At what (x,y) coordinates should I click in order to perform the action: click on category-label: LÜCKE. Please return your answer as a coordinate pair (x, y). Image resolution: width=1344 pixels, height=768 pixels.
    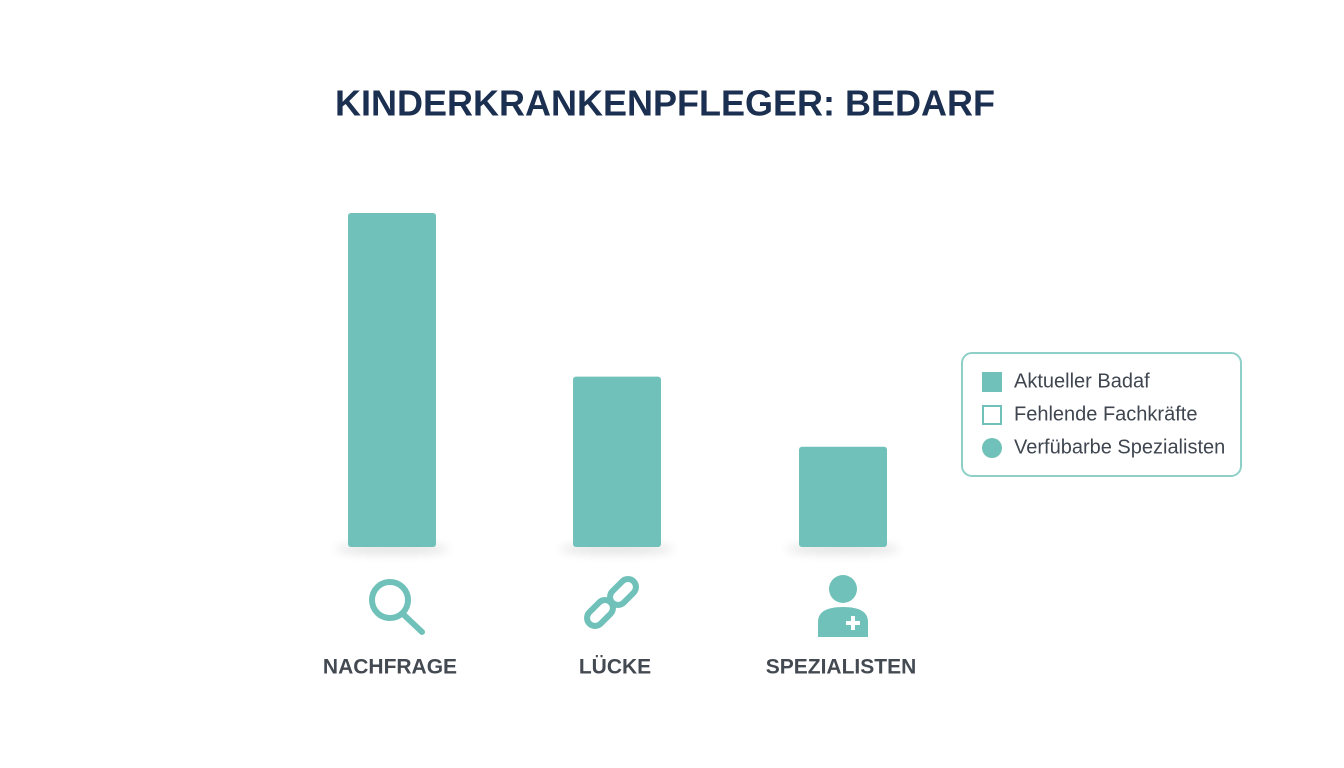
    Looking at the image, I should click on (615, 667).